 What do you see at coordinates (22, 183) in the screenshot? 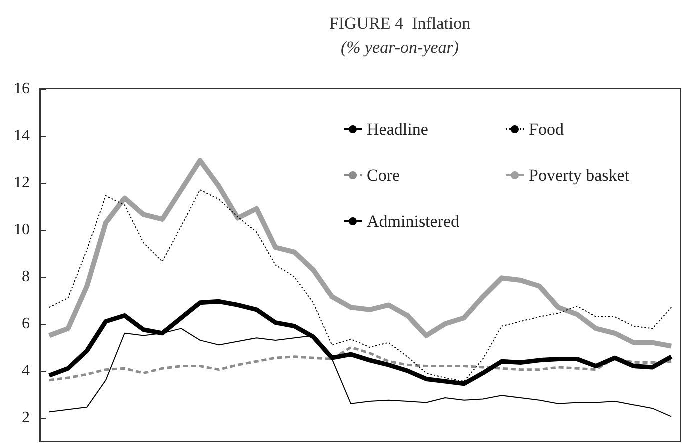
I see `y-tick-label: 12` at bounding box center [22, 183].